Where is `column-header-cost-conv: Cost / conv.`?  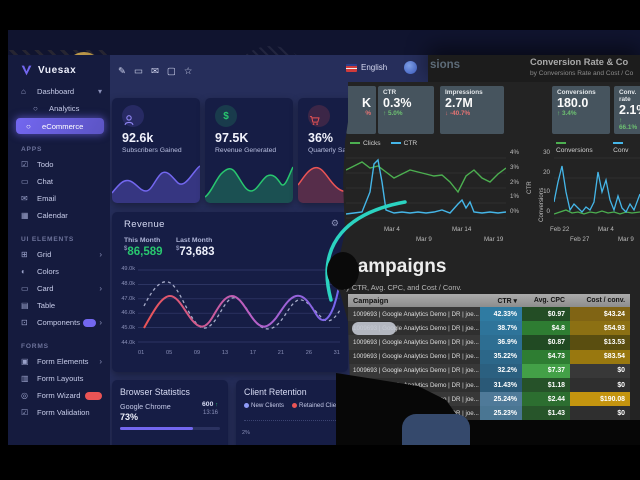 column-header-cost-conv: Cost / conv. is located at coordinates (605, 300).